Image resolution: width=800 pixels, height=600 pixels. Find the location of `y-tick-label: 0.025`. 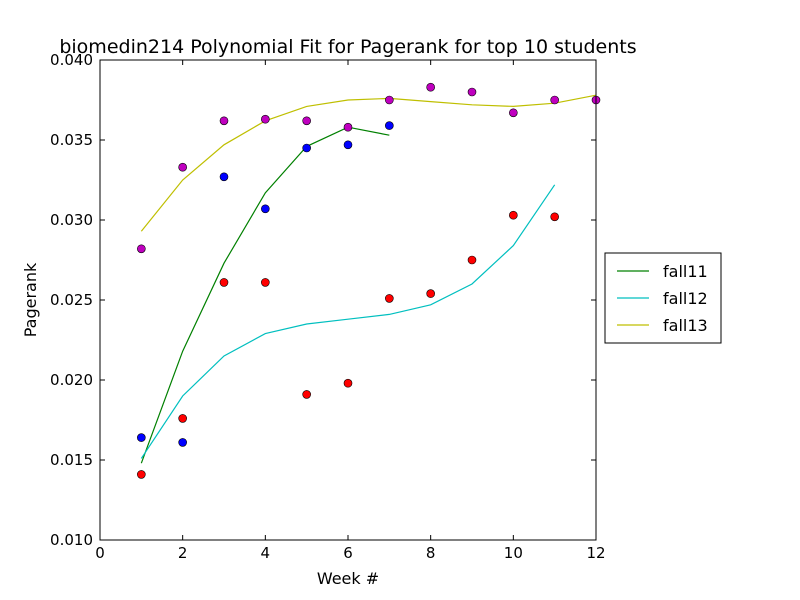

y-tick-label: 0.025 is located at coordinates (71, 300).